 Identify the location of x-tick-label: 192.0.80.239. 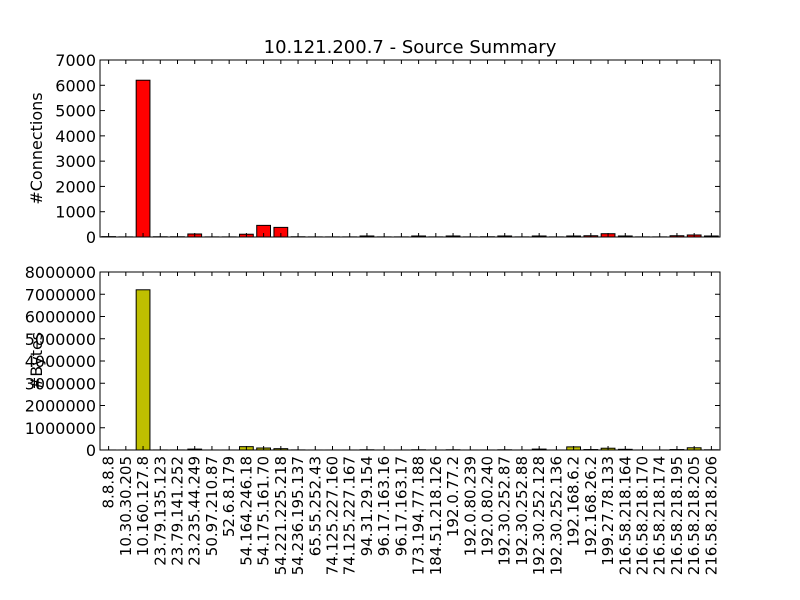
(470, 506).